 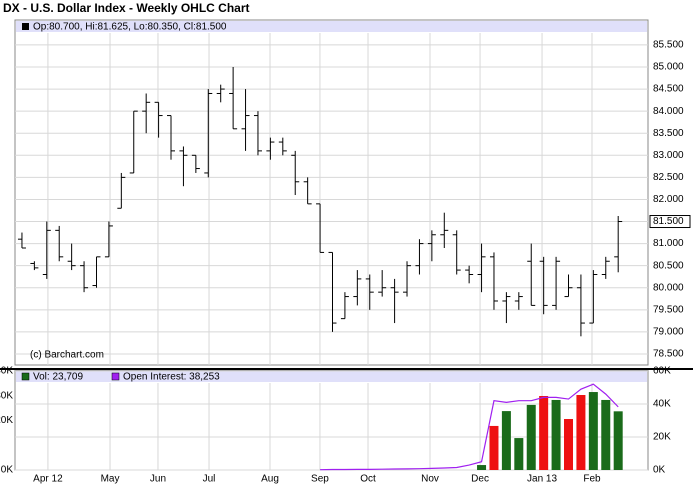 What do you see at coordinates (668, 155) in the screenshot?
I see `y-tick-label: 83.000` at bounding box center [668, 155].